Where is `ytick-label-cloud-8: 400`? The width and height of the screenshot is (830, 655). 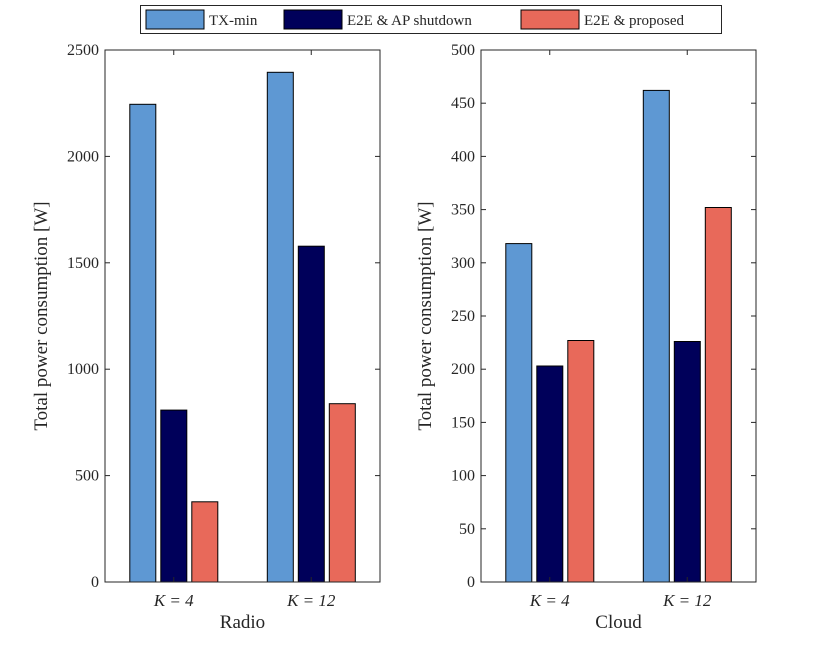
ytick-label-cloud-8: 400 is located at coordinates (463, 156).